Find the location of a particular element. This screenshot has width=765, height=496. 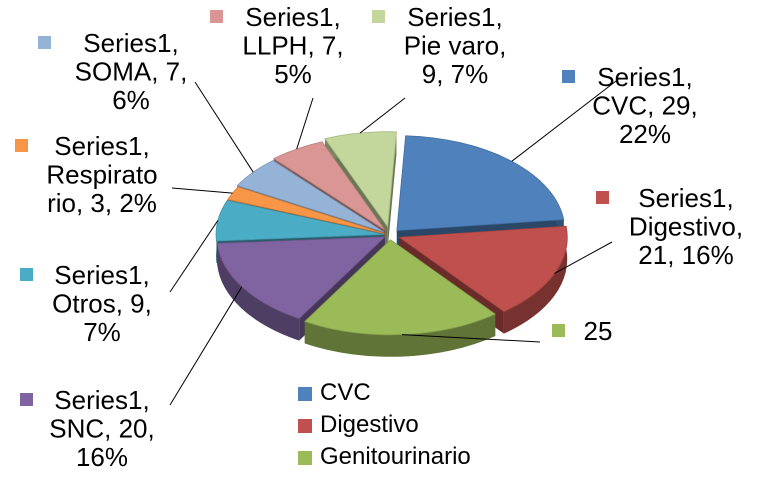

data-label-line: 5% is located at coordinates (293, 74).